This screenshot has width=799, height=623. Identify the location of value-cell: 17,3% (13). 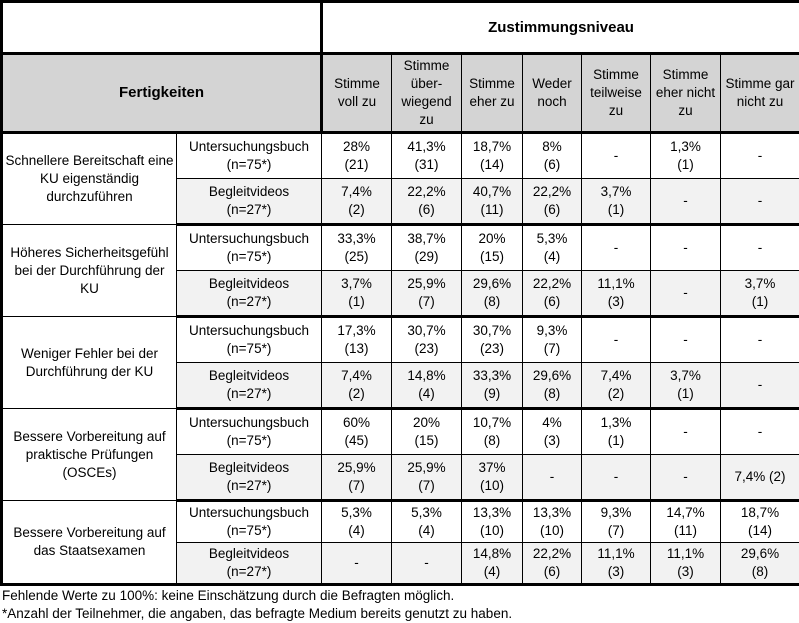
(357, 340).